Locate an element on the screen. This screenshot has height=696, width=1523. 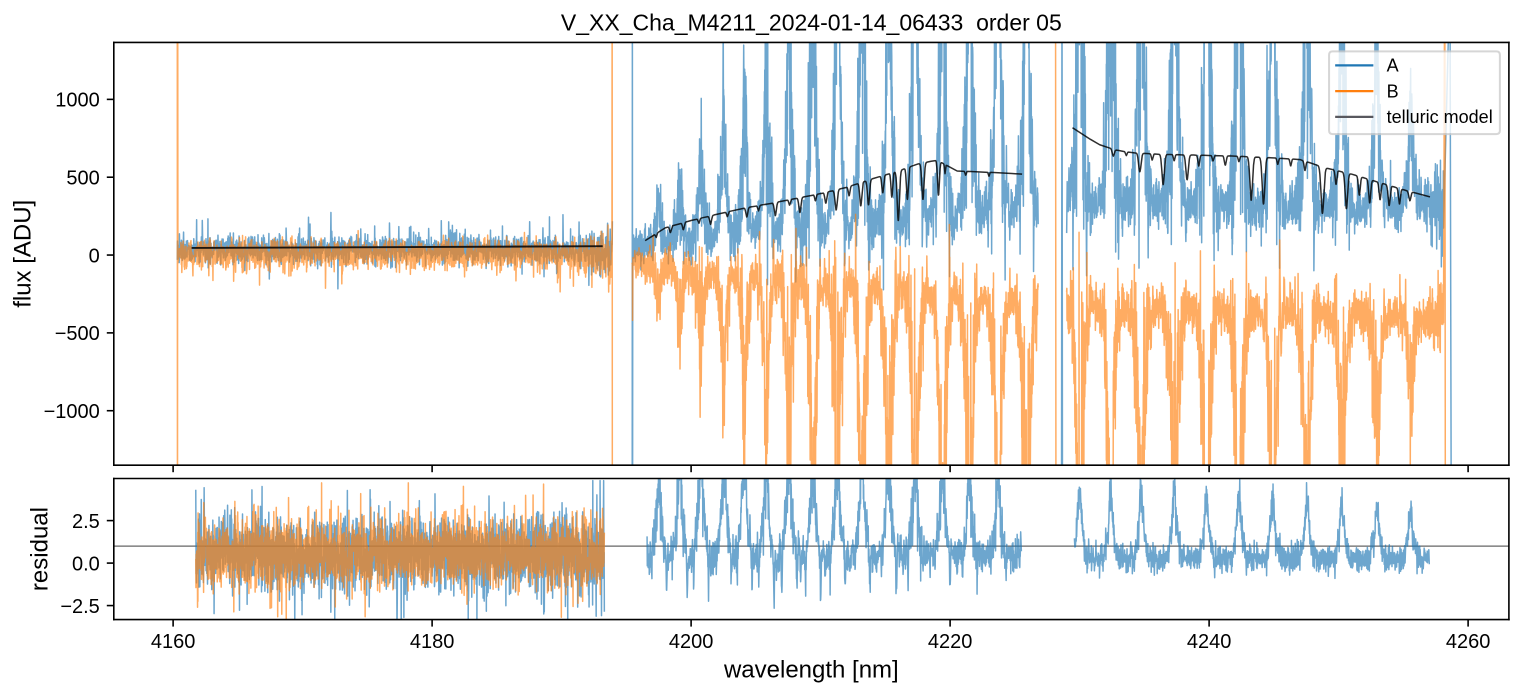
svg-text: residual is located at coordinates (39, 549).